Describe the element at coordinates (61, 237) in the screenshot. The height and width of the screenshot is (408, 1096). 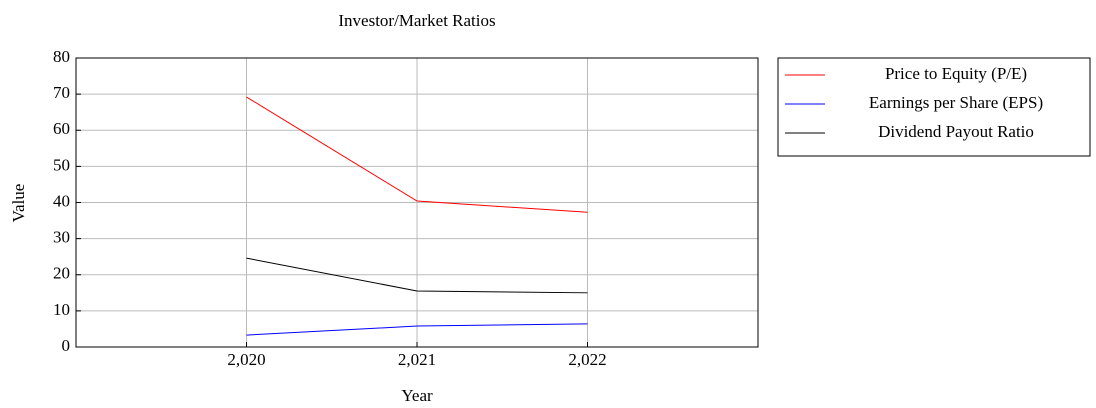
I see `y-tick-label: 30` at that location.